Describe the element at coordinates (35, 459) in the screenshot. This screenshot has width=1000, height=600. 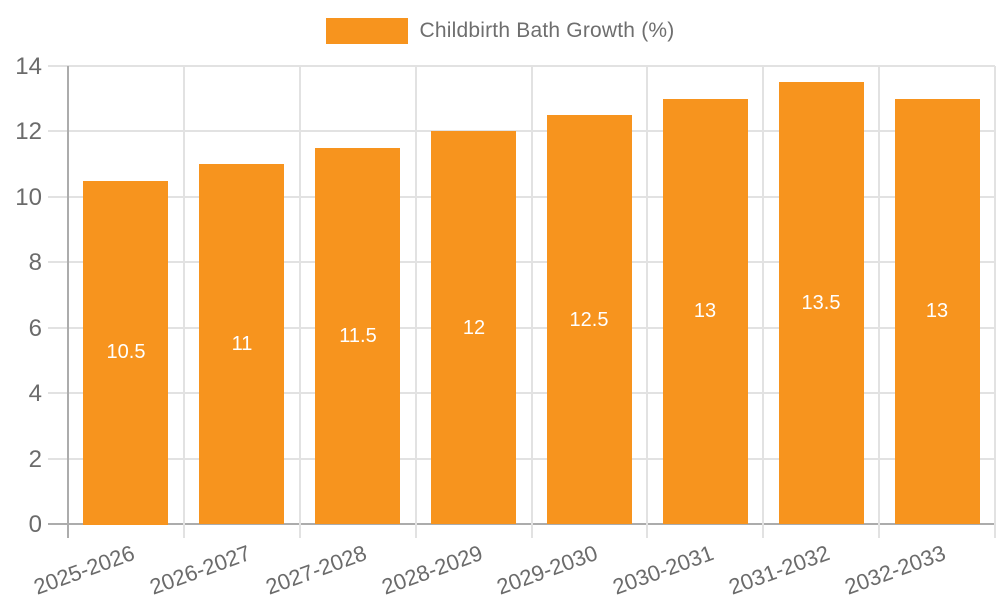
I see `y-tick-label: 2` at that location.